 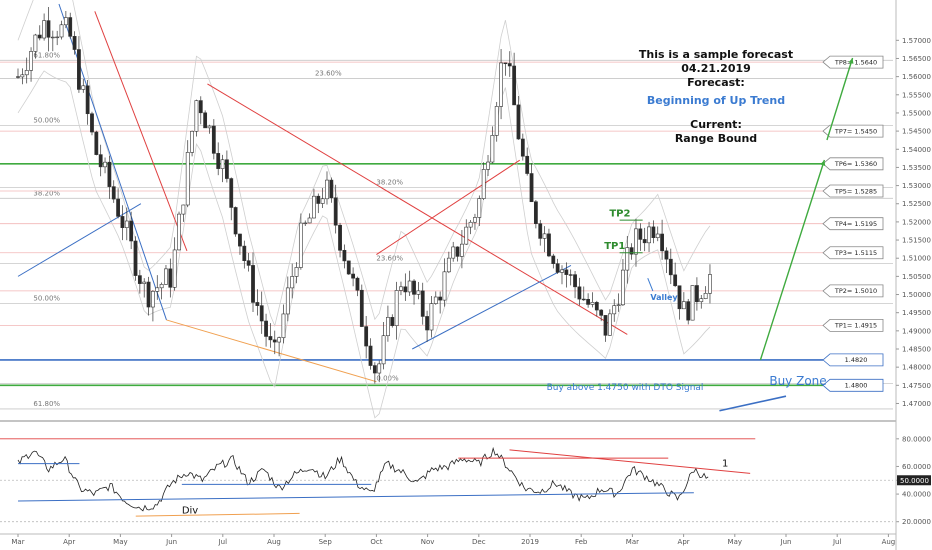 What do you see at coordinates (69, 542) in the screenshot?
I see `x-tick-label: Apr` at bounding box center [69, 542].